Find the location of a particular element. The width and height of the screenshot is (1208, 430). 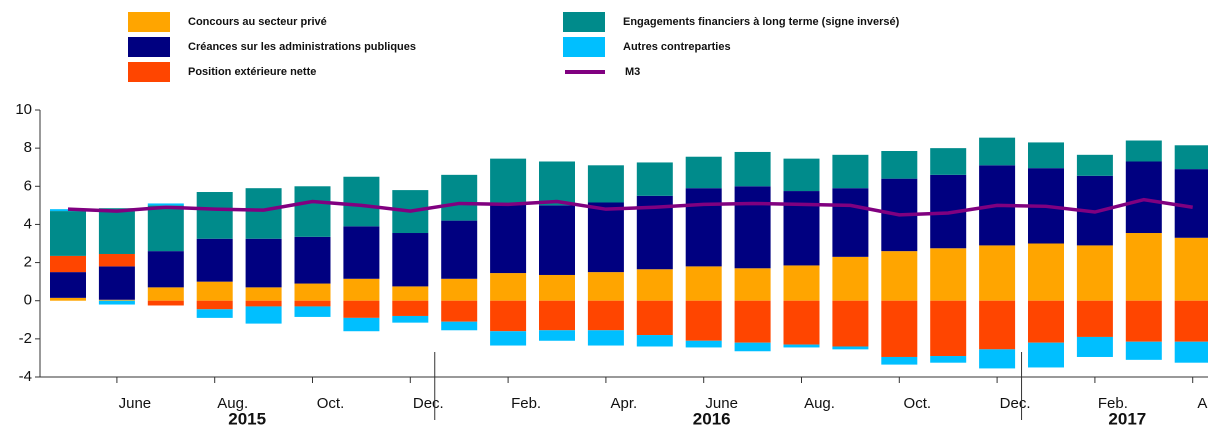

x-tick-label: Aug. is located at coordinates (819, 403).